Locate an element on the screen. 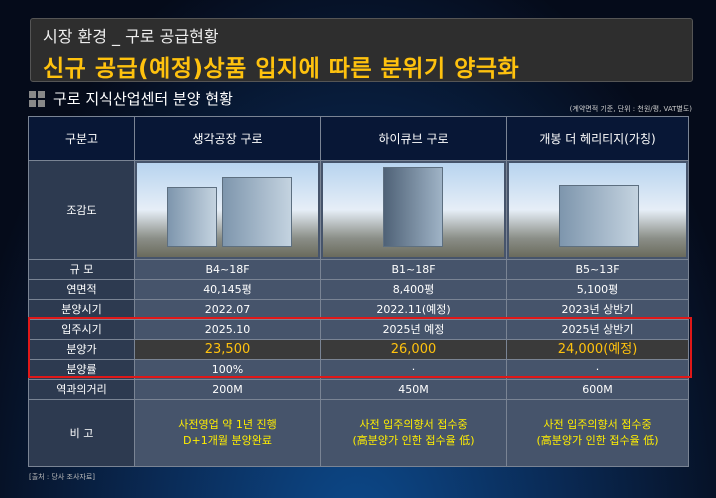 This screenshot has height=498, width=716. table-row-price: 분양가 23,500 26,000 24,000(예정) is located at coordinates (358, 349).